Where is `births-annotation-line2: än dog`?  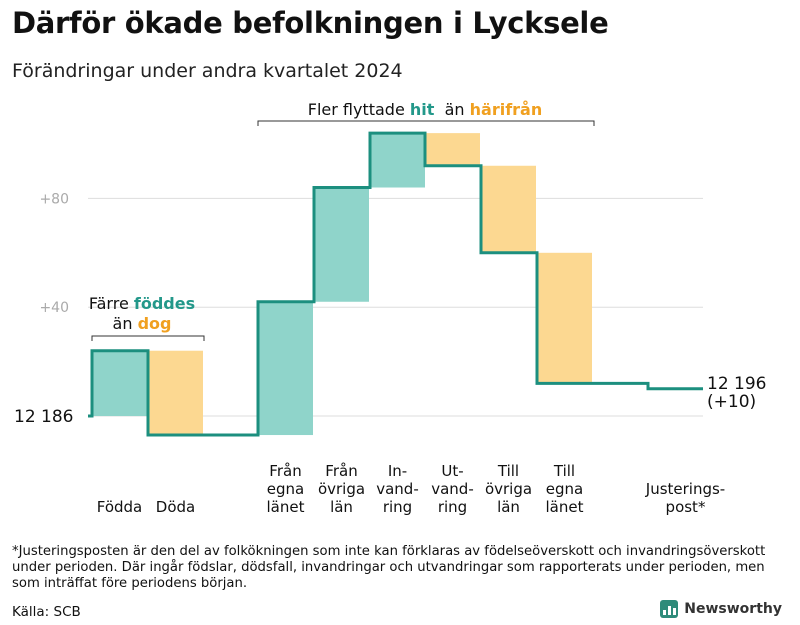
births-annotation-line2: än dog is located at coordinates (142, 323).